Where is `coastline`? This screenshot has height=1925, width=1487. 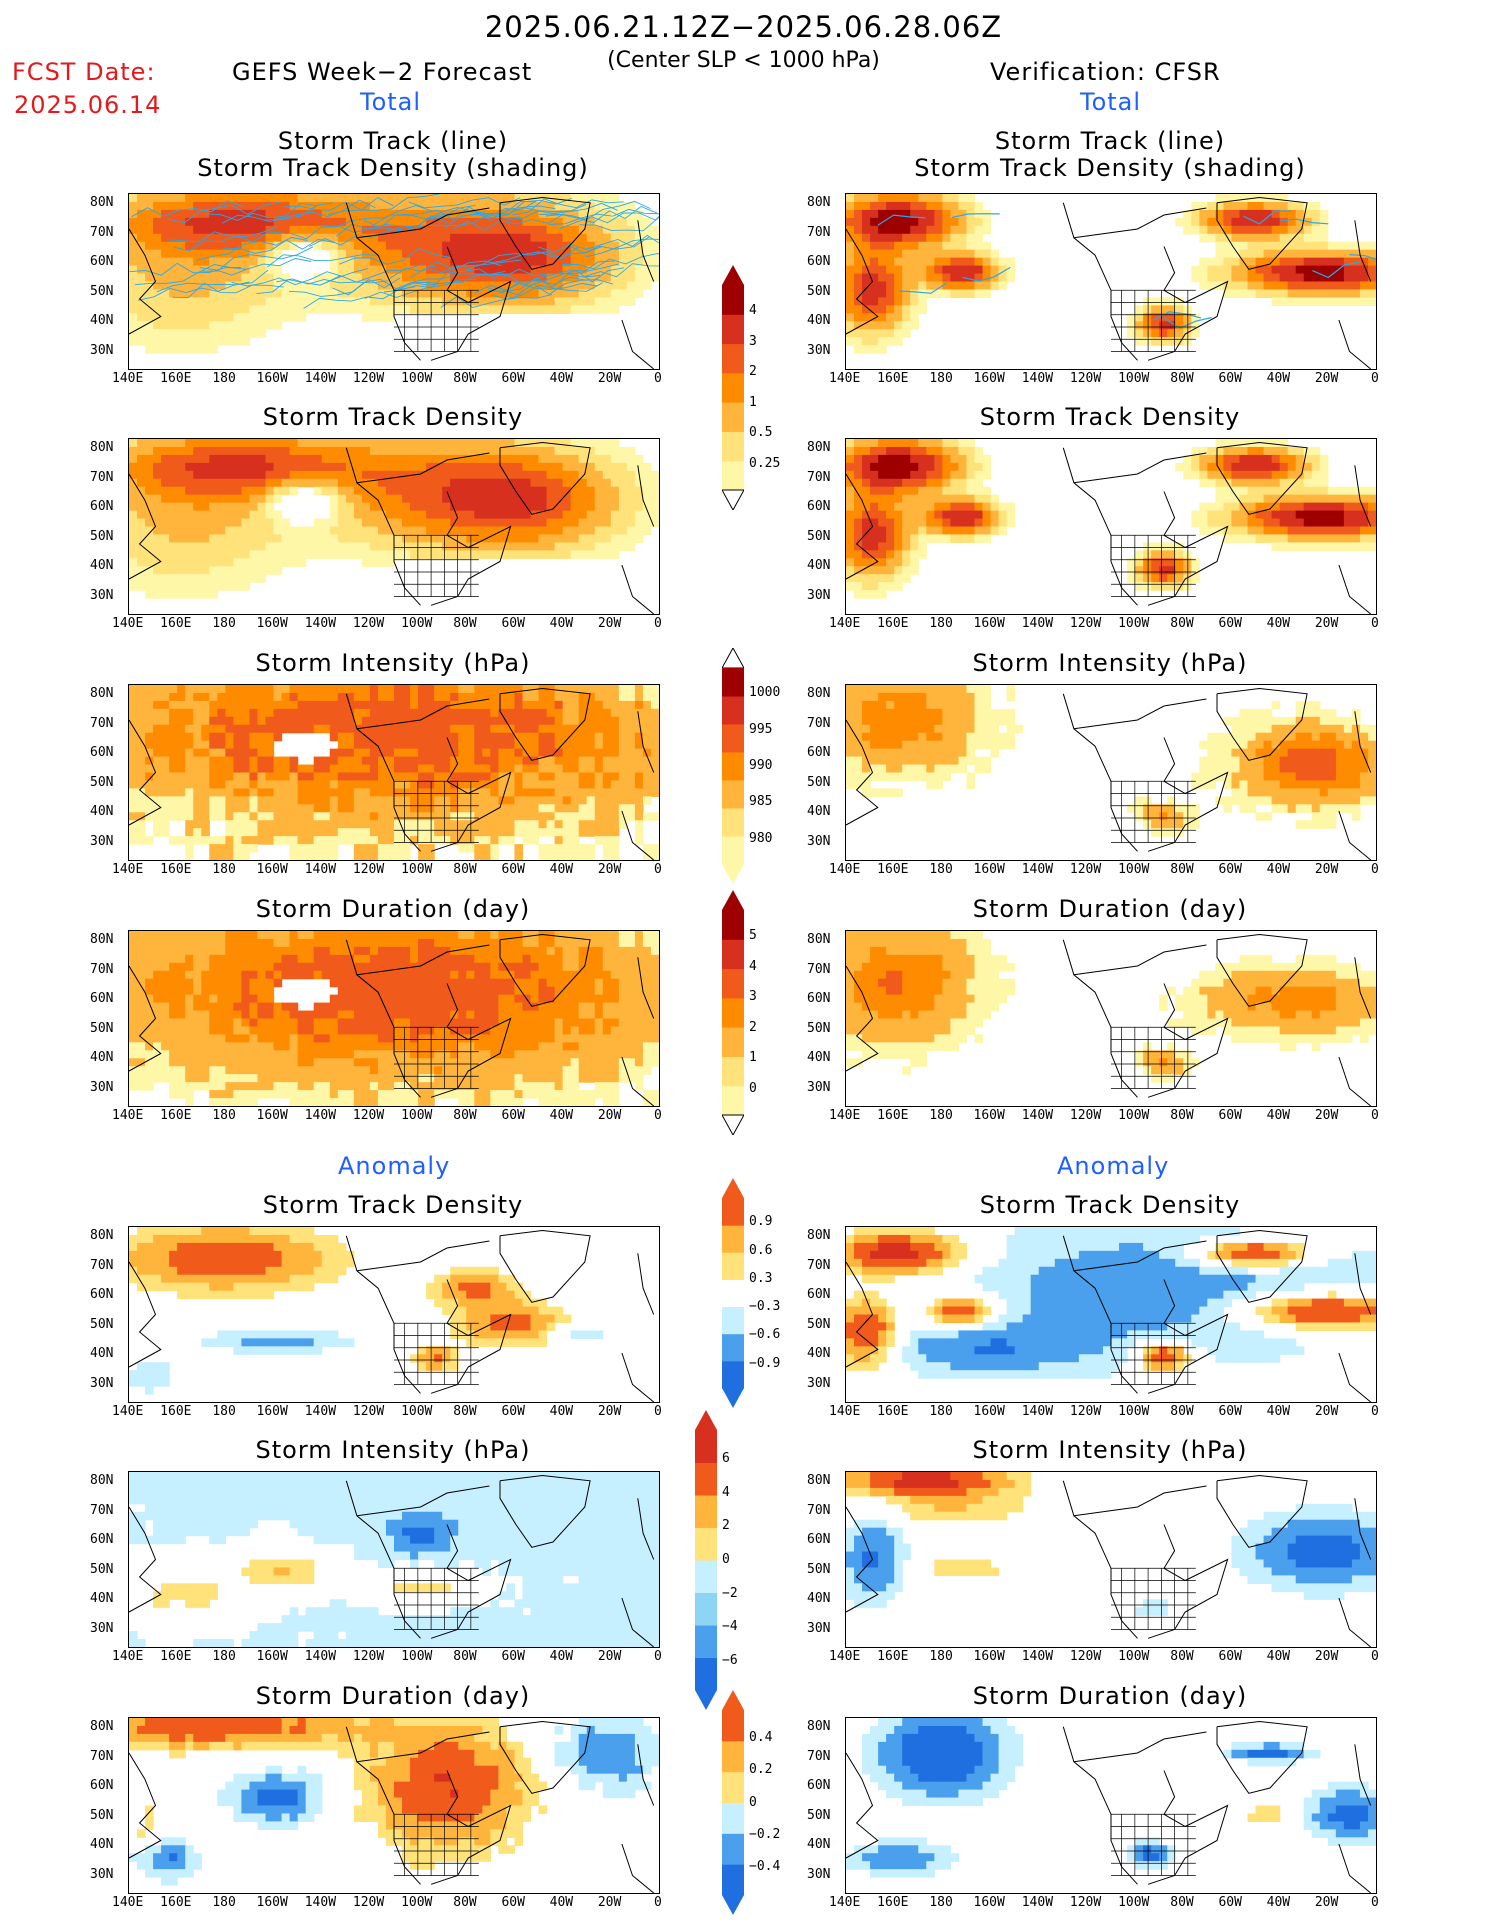 coastline is located at coordinates (1140, 468).